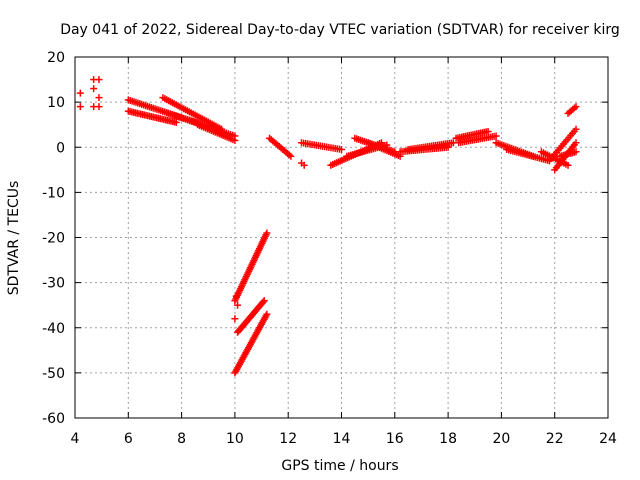 Image resolution: width=640 pixels, height=480 pixels. Describe the element at coordinates (53, 239) in the screenshot. I see `y-tick-label: -20` at that location.